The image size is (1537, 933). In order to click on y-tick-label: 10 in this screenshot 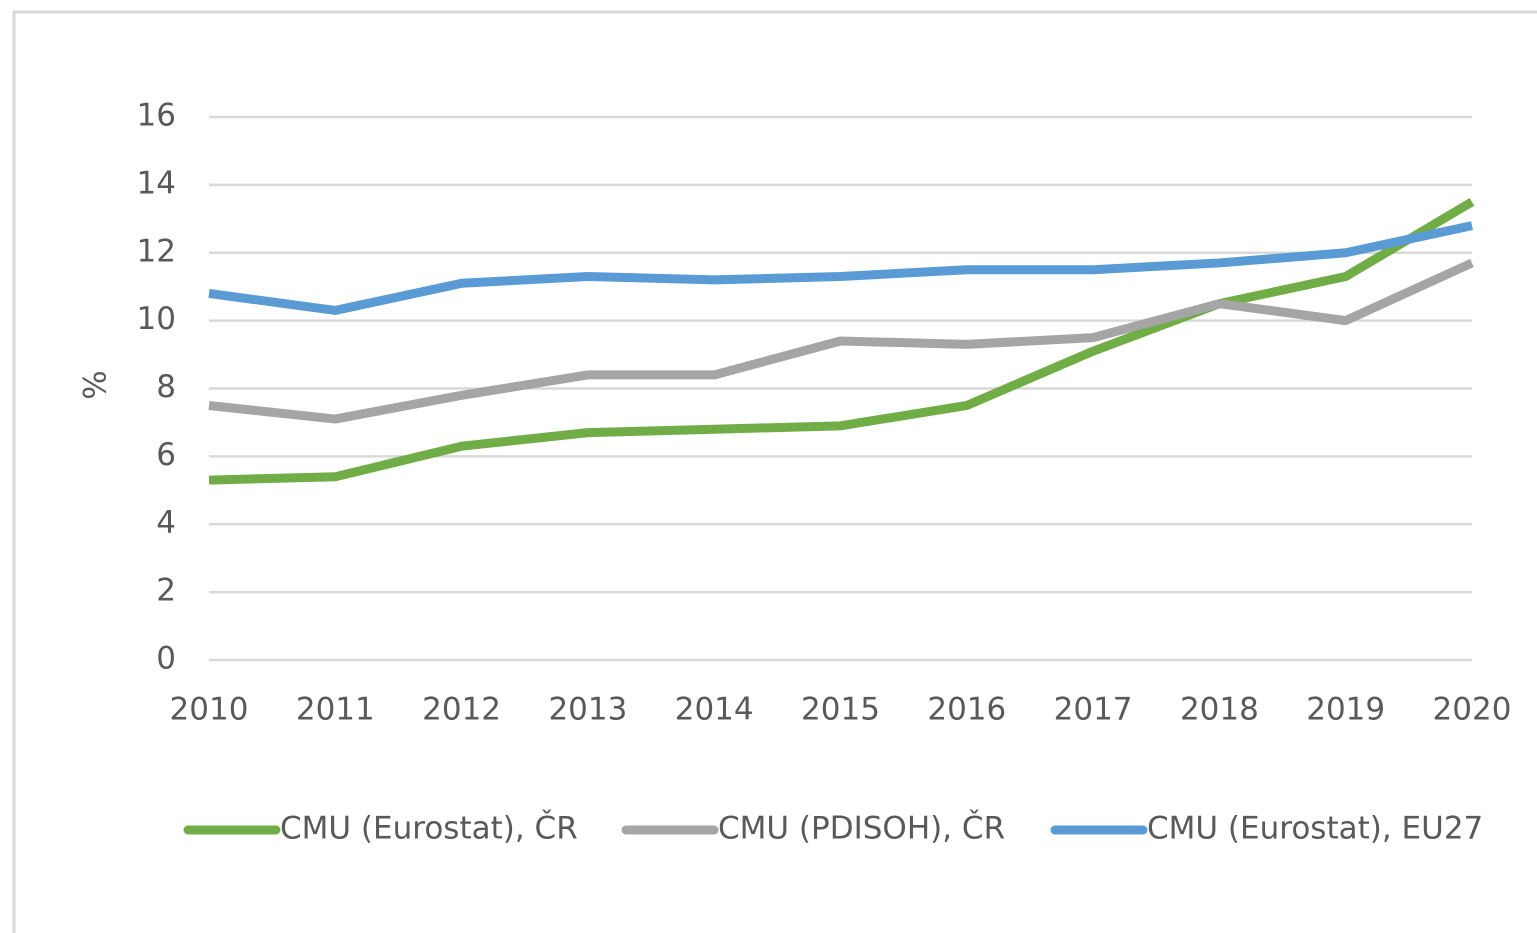, I will do `click(156, 319)`.